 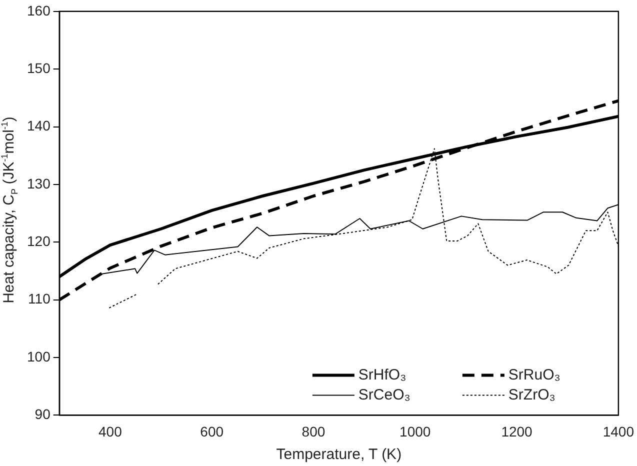 I want to click on y-tick-label: 130, so click(x=39, y=183).